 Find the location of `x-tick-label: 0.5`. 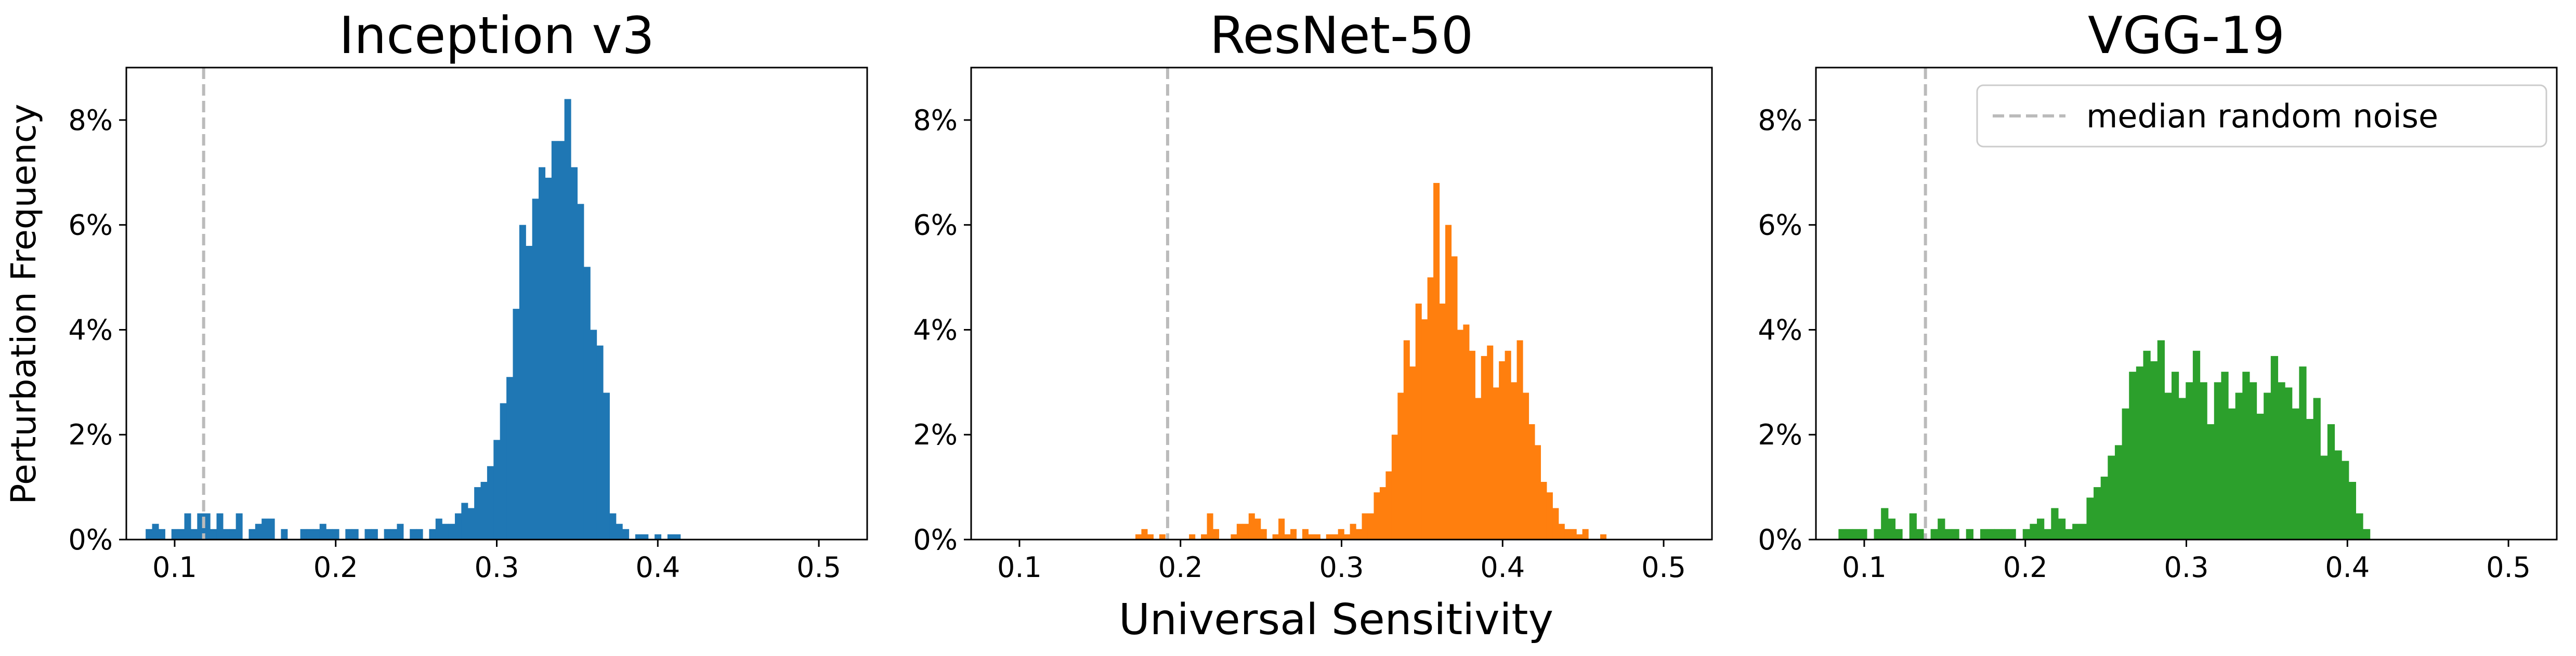

x-tick-label: 0.5 is located at coordinates (1663, 567).